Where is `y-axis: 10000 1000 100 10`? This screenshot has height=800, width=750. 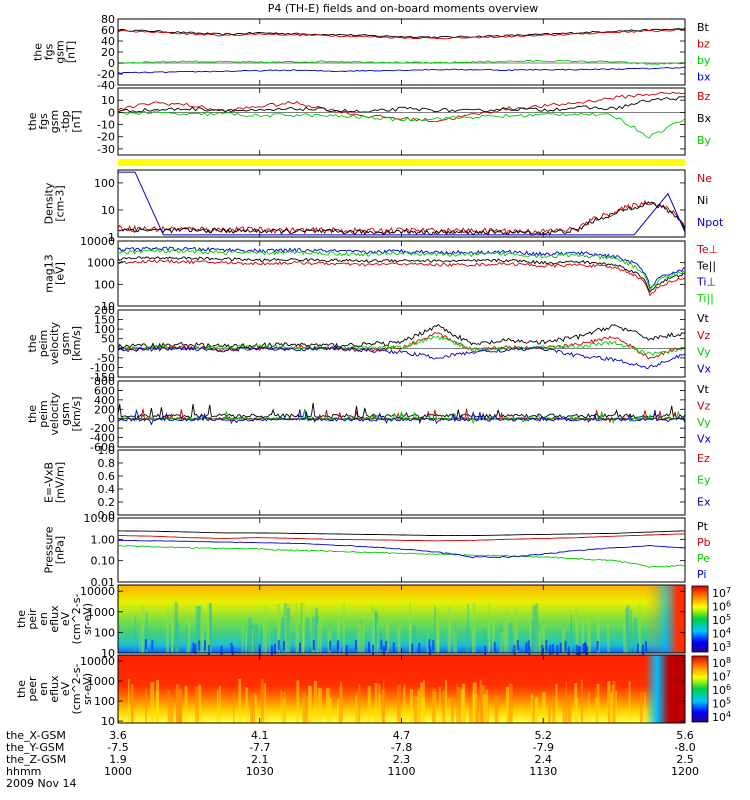
y-axis: 10000 1000 100 10 is located at coordinates (382, 622).